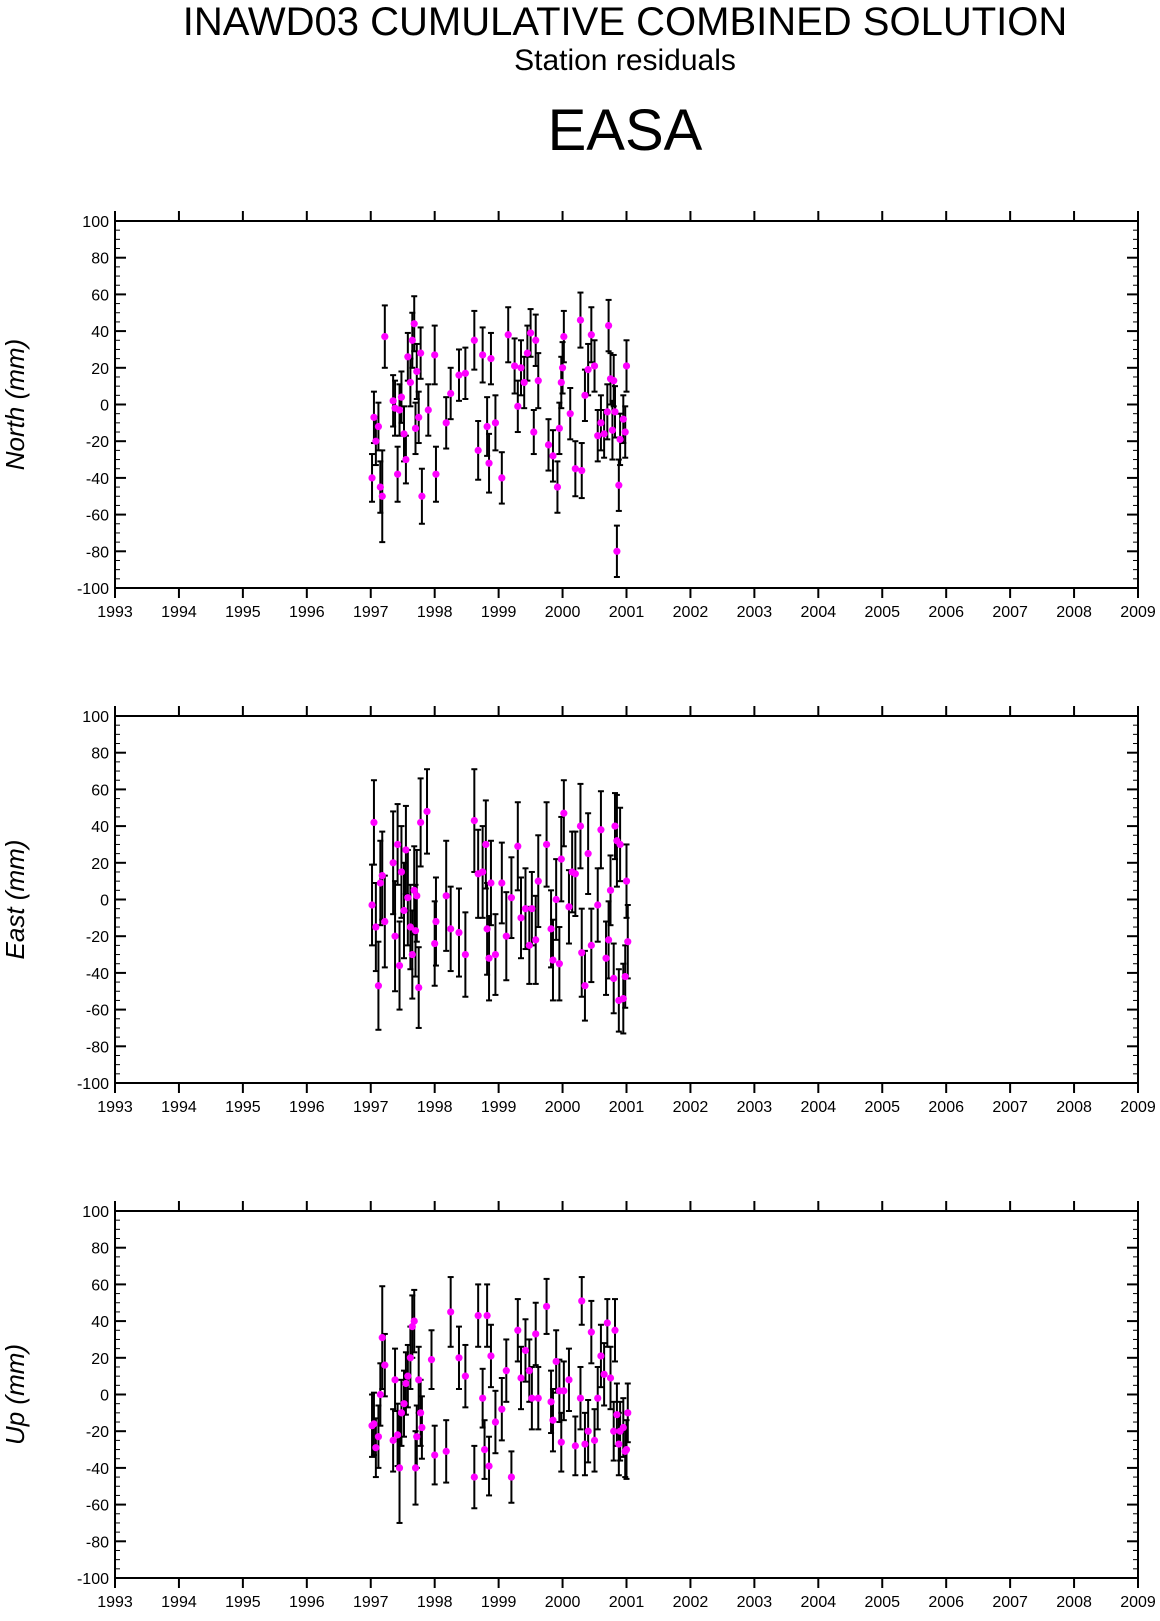  I want to click on station-name: EASA, so click(625, 130).